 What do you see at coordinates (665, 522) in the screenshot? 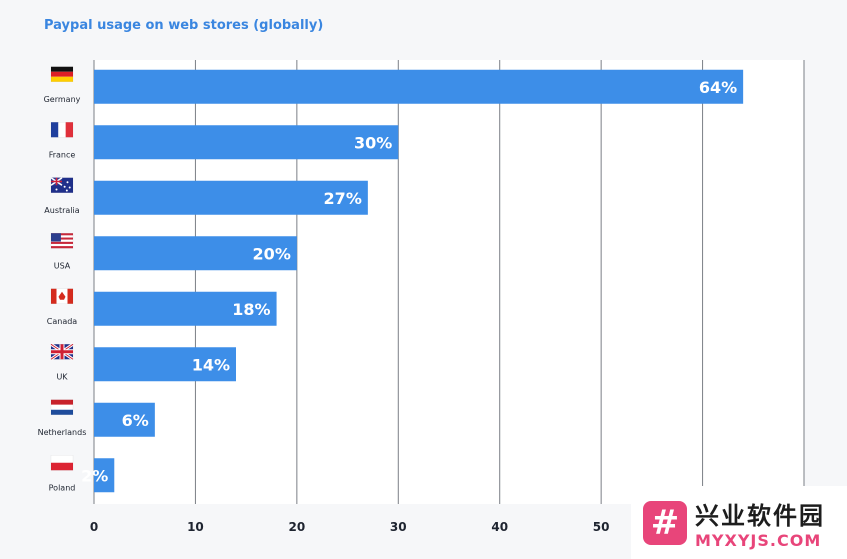
I see `watermark-logo-icon: #` at bounding box center [665, 522].